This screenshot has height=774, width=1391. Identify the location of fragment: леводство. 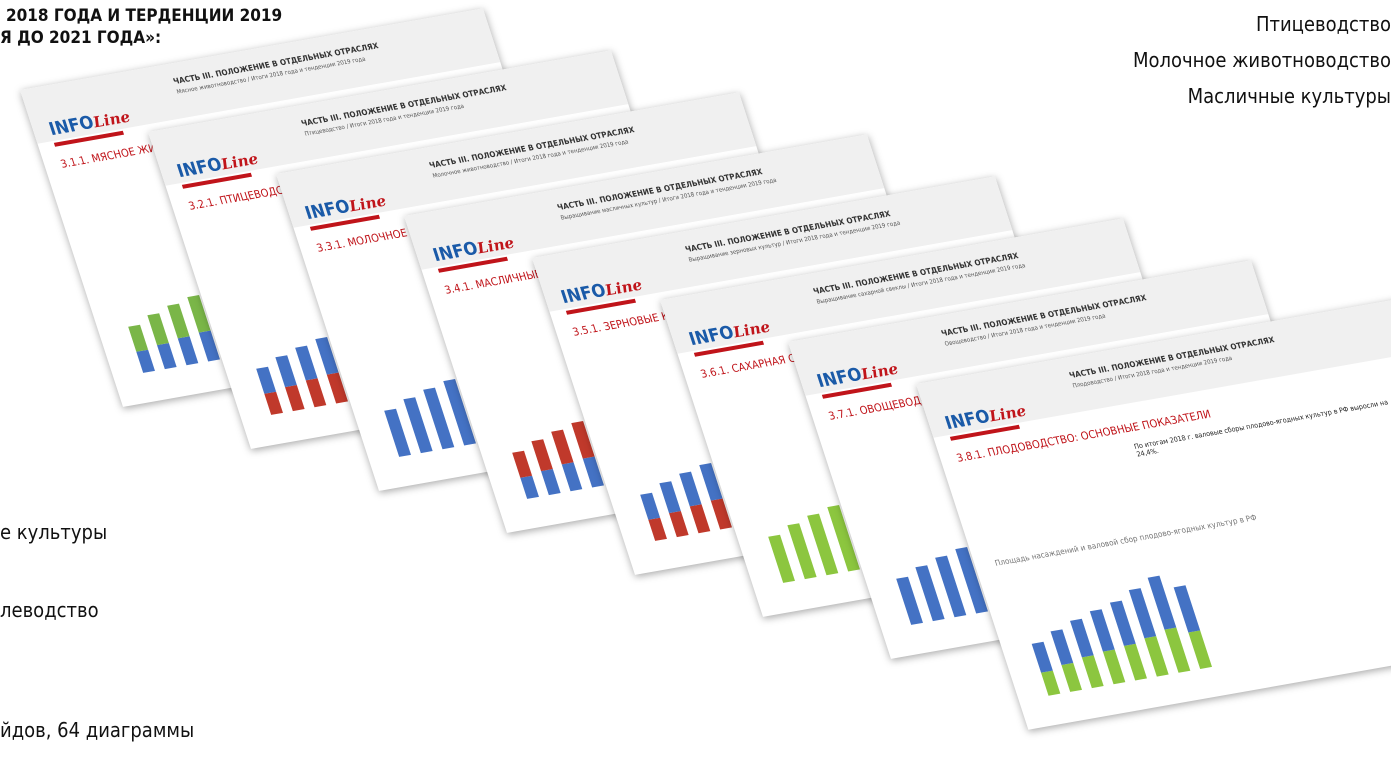
(49, 610).